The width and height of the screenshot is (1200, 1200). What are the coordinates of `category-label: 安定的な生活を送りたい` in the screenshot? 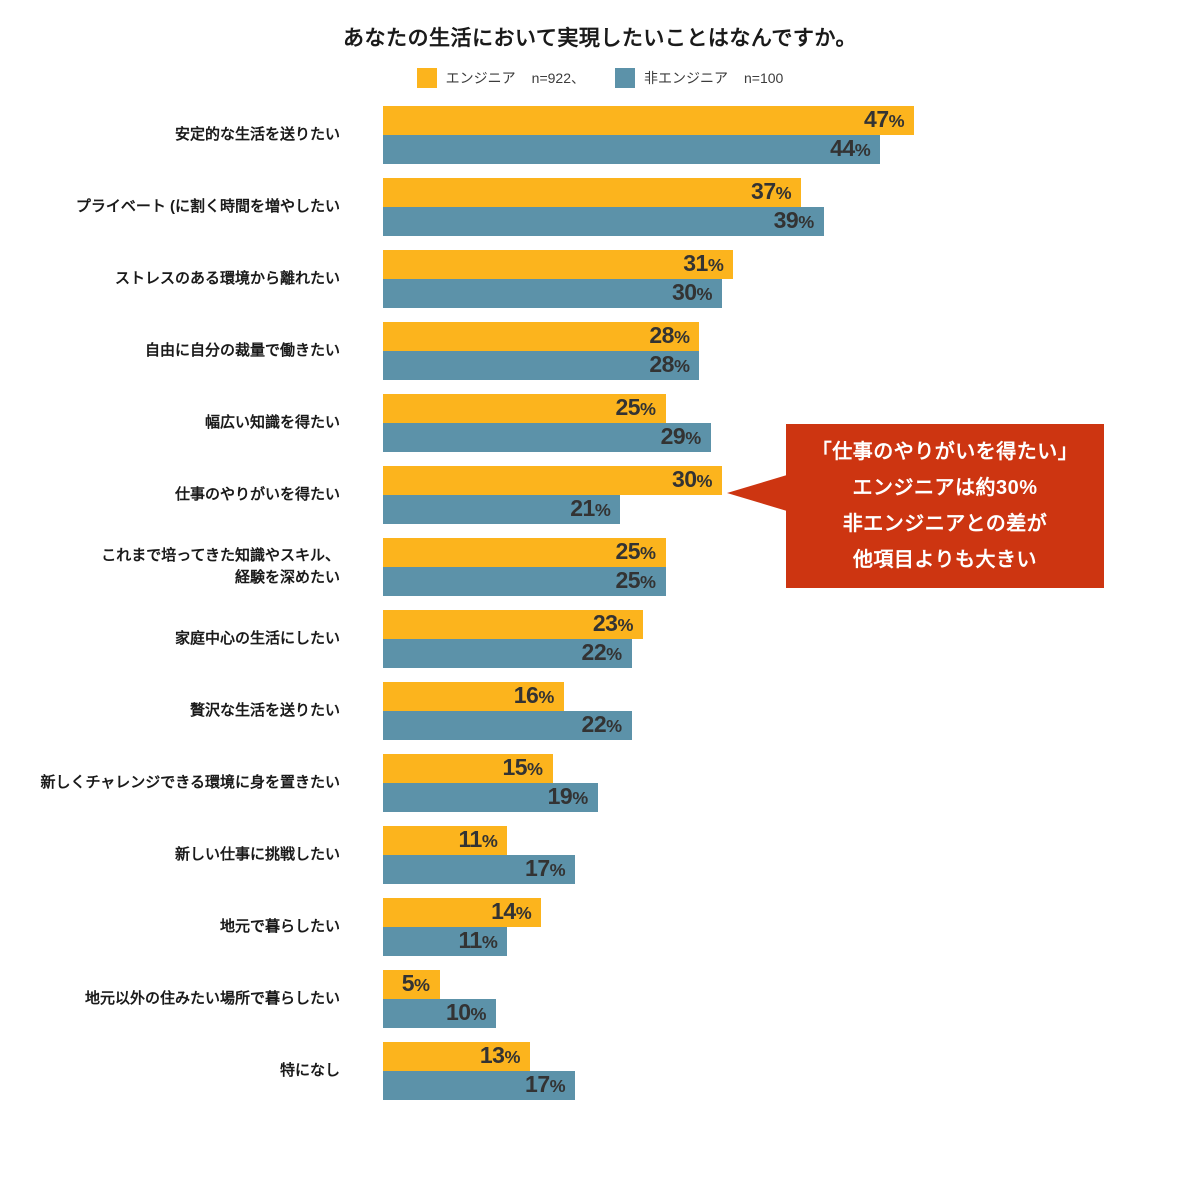 It's located at (257, 134).